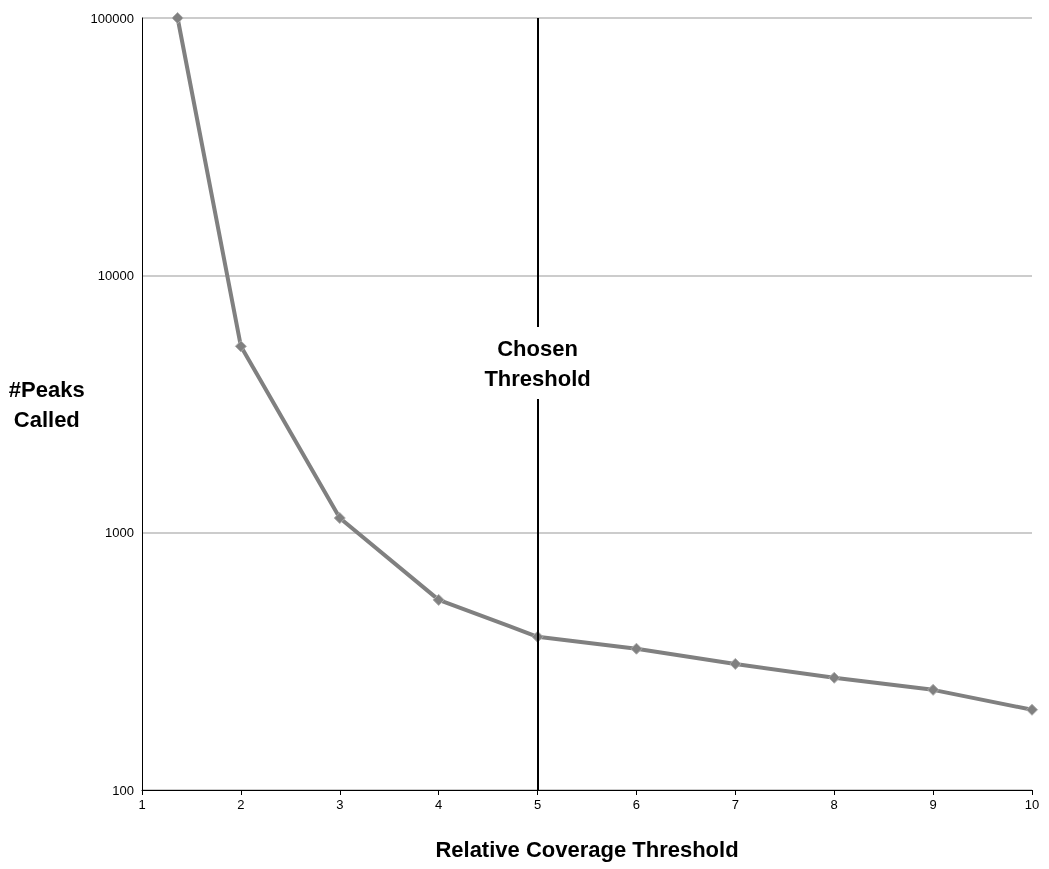  I want to click on x-tick-label: 5, so click(537, 804).